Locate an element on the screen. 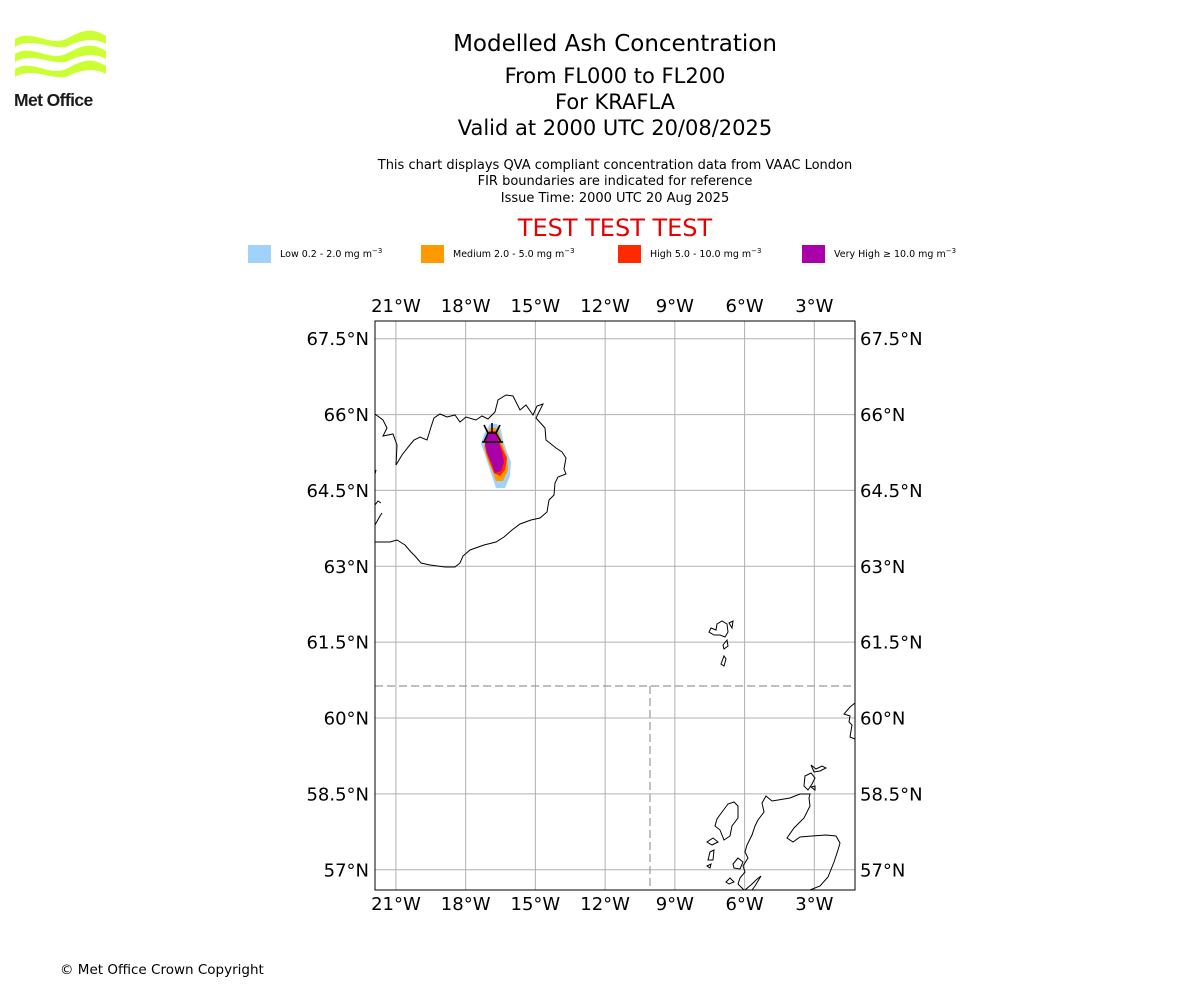 The width and height of the screenshot is (1200, 1000). legend-label-high: High 5.0 - 10.0 mg m−3 is located at coordinates (706, 254).